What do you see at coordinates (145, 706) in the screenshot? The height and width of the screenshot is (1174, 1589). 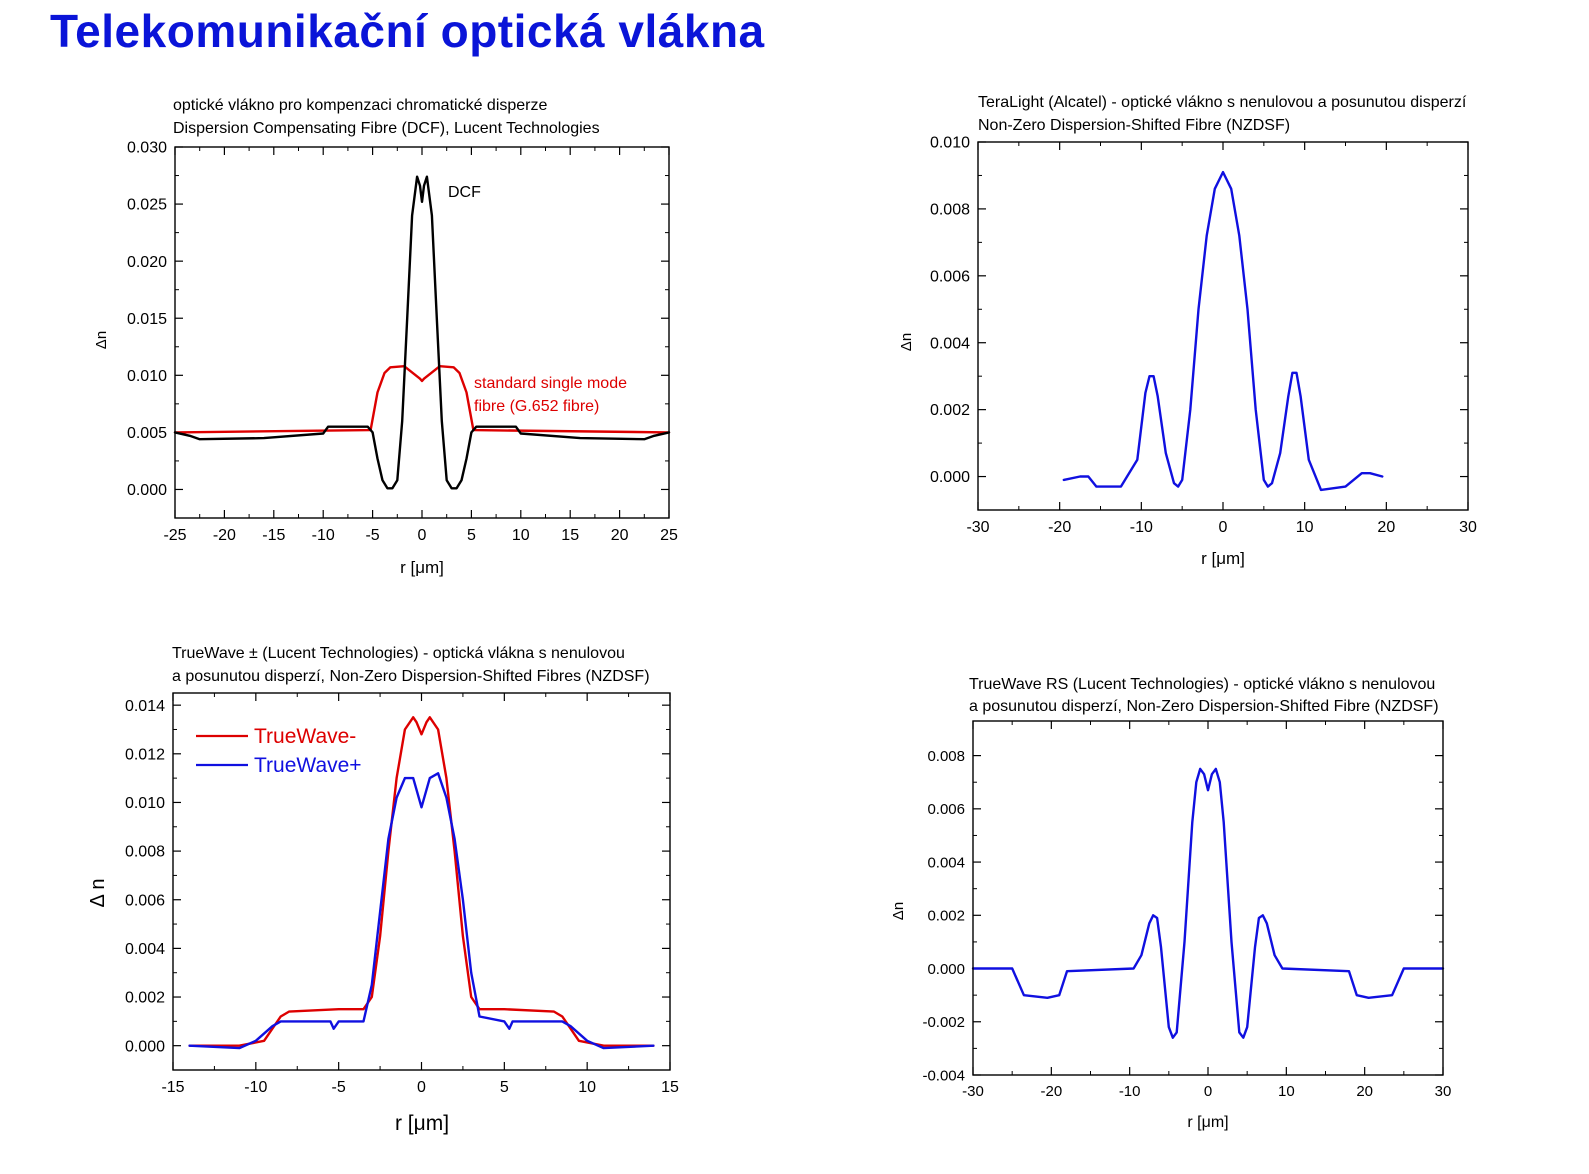 I see `y-tick-label: 0.014` at bounding box center [145, 706].